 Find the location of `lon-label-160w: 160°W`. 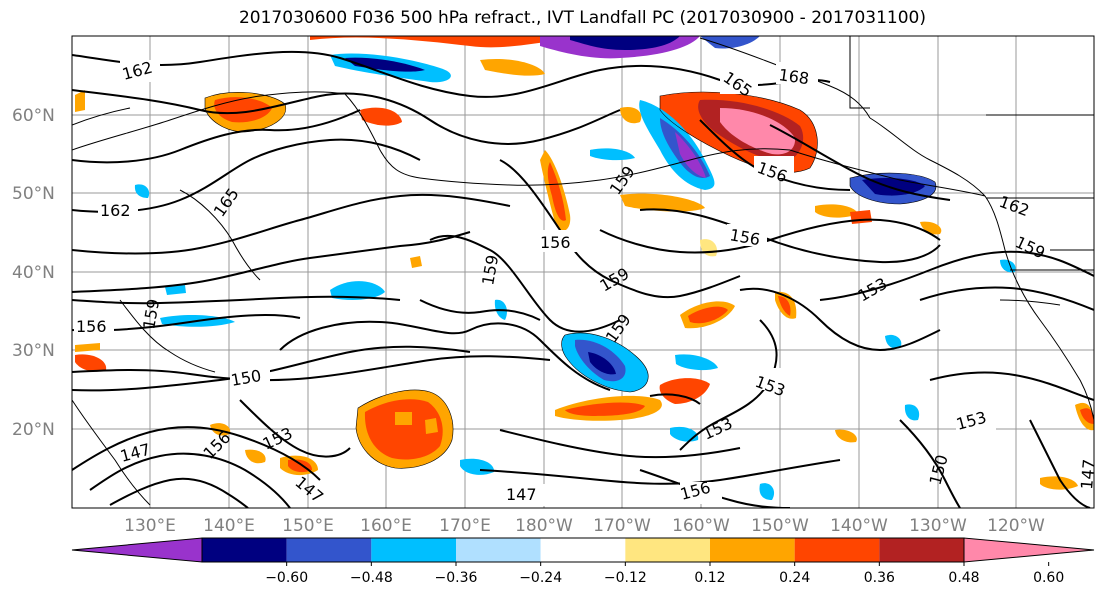

lon-label-160w: 160°W is located at coordinates (701, 526).